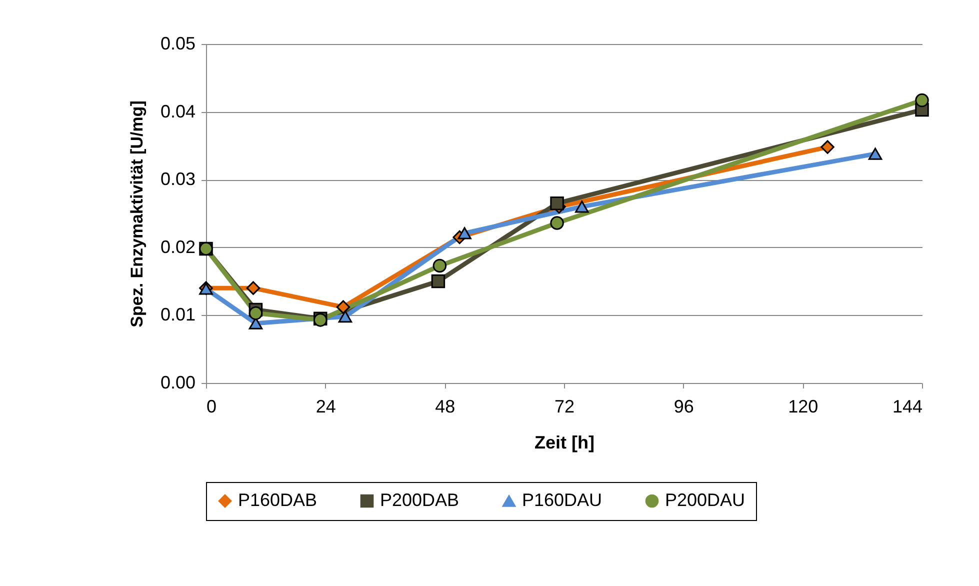  What do you see at coordinates (178, 314) in the screenshot?
I see `y-tick-label: 0.01` at bounding box center [178, 314].